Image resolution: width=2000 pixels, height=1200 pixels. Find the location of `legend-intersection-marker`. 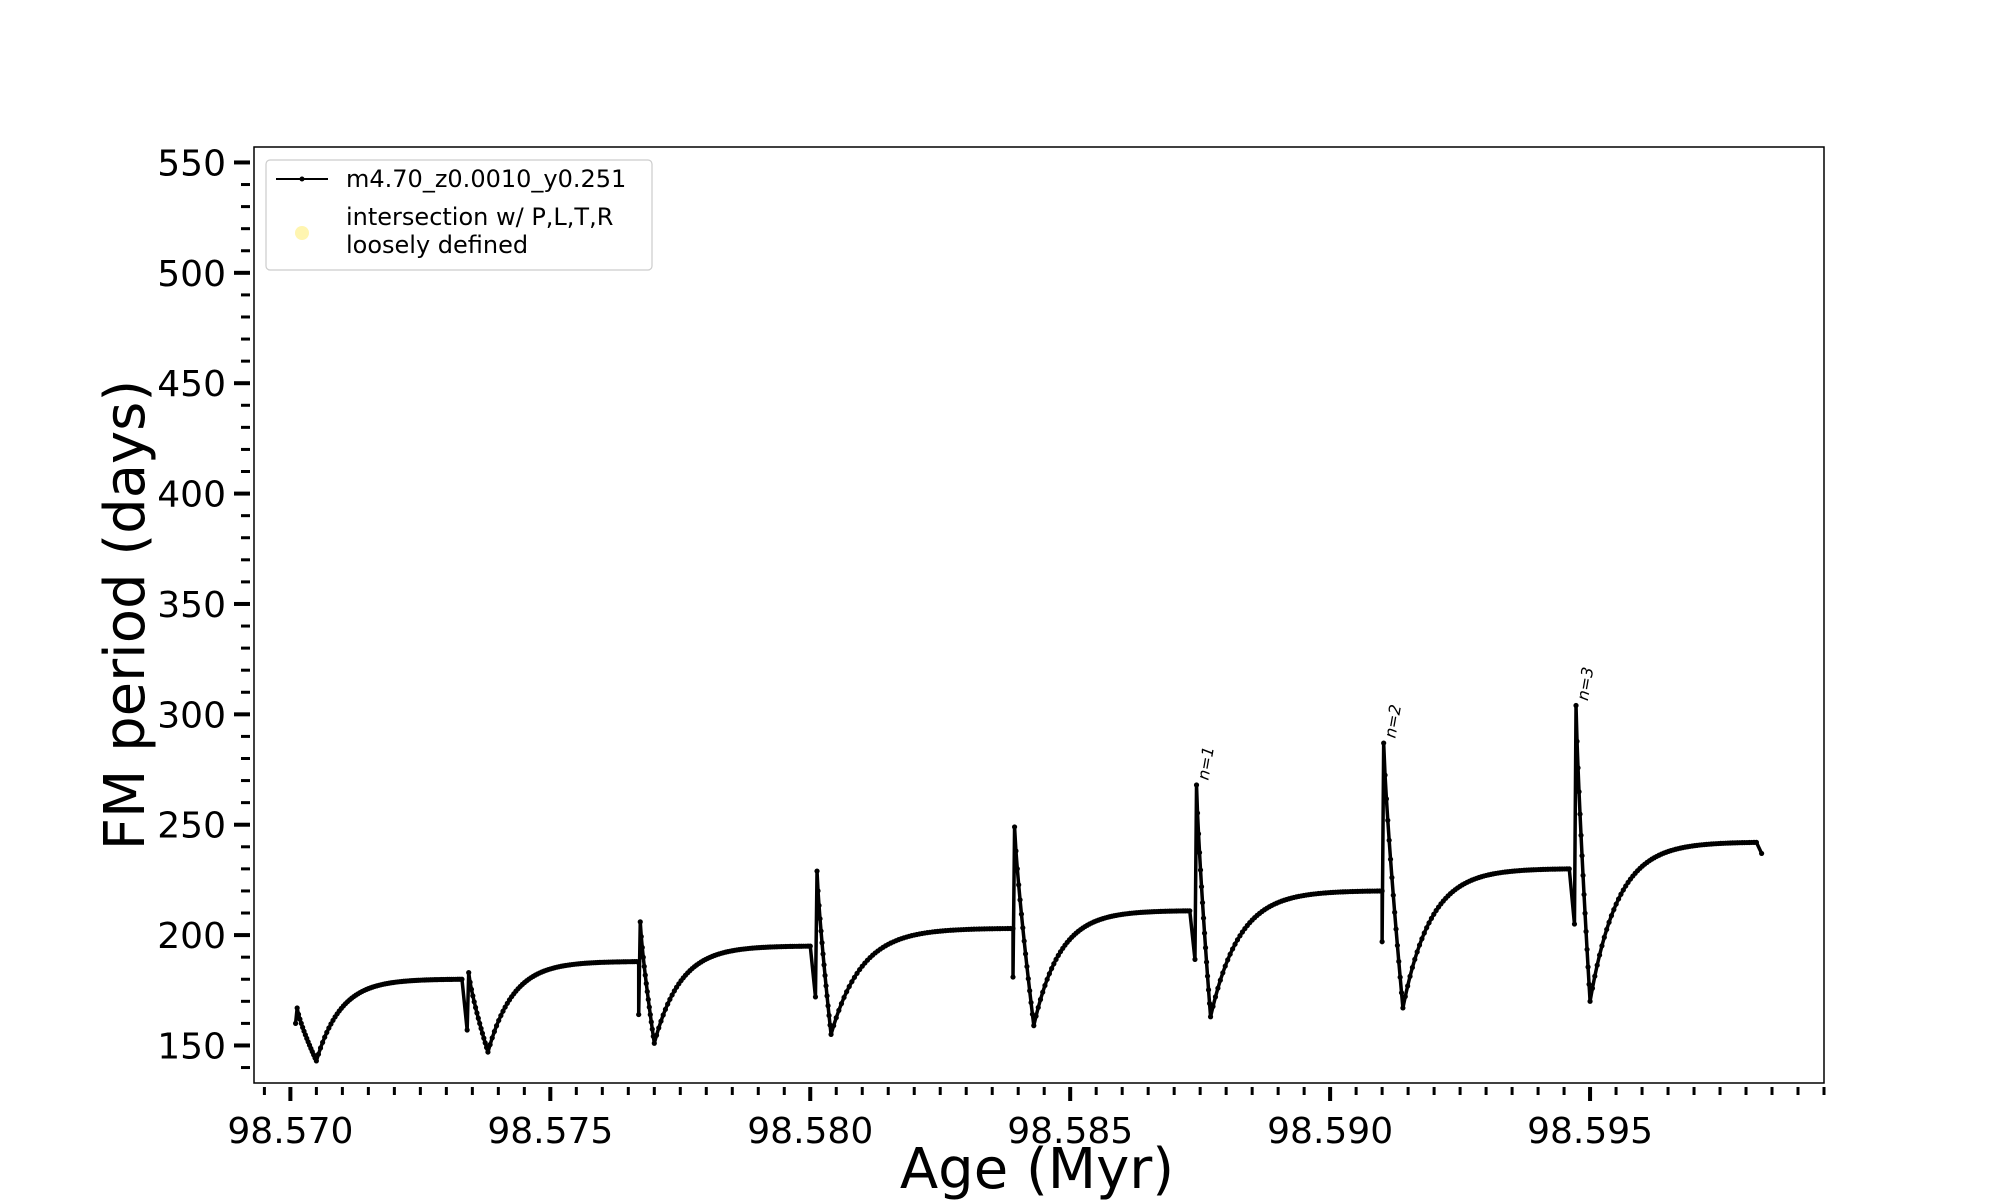

legend-intersection-marker is located at coordinates (302, 233).